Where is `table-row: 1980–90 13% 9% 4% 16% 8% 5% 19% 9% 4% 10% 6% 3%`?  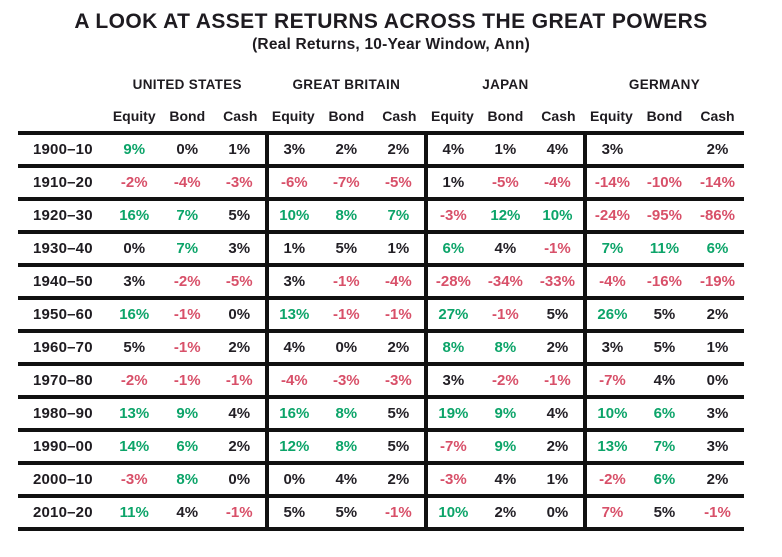
table-row: 1980–90 13% 9% 4% 16% 8% 5% 19% 9% 4% 10% 6% 3% is located at coordinates (381, 413).